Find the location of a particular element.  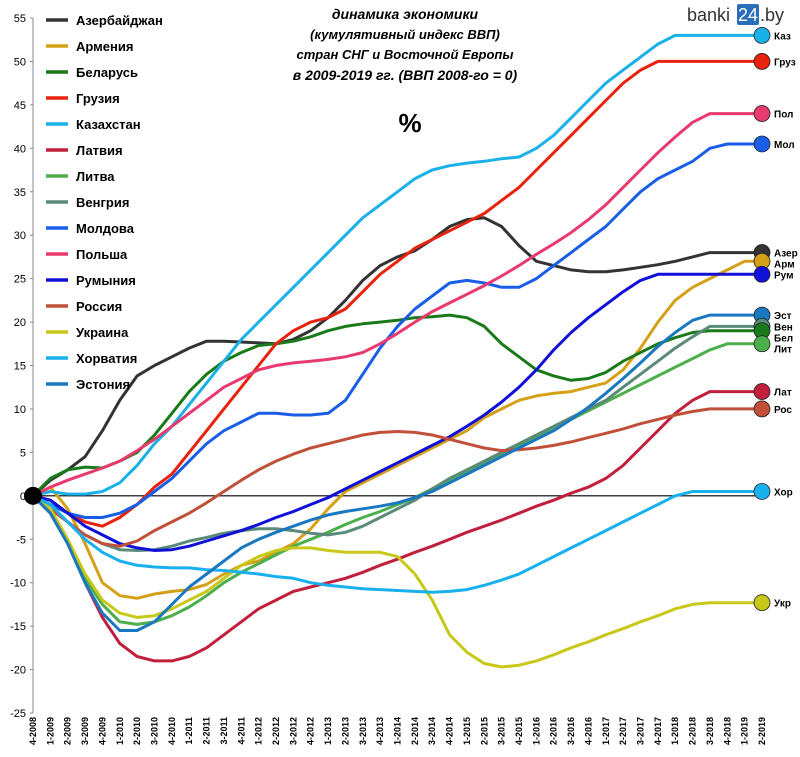

end-label-5: Лат is located at coordinates (783, 393).